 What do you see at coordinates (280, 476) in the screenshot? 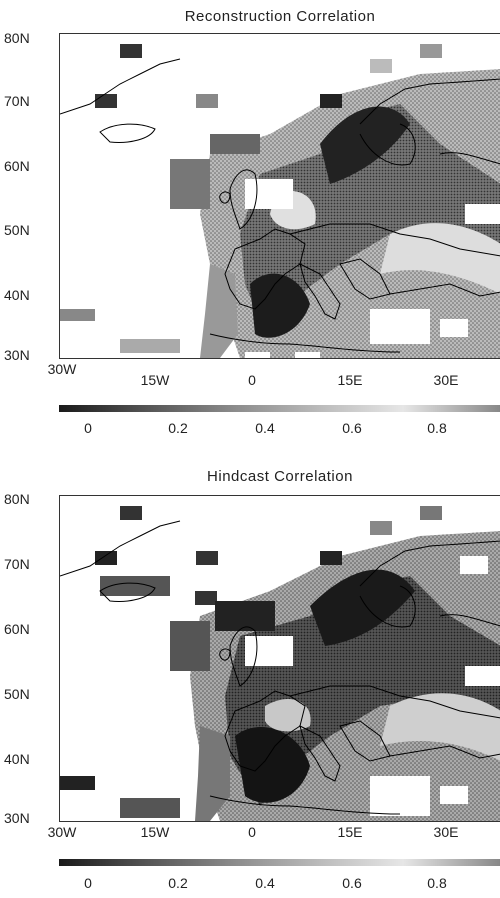
I see `panel-title: Hindcast Correlation` at bounding box center [280, 476].